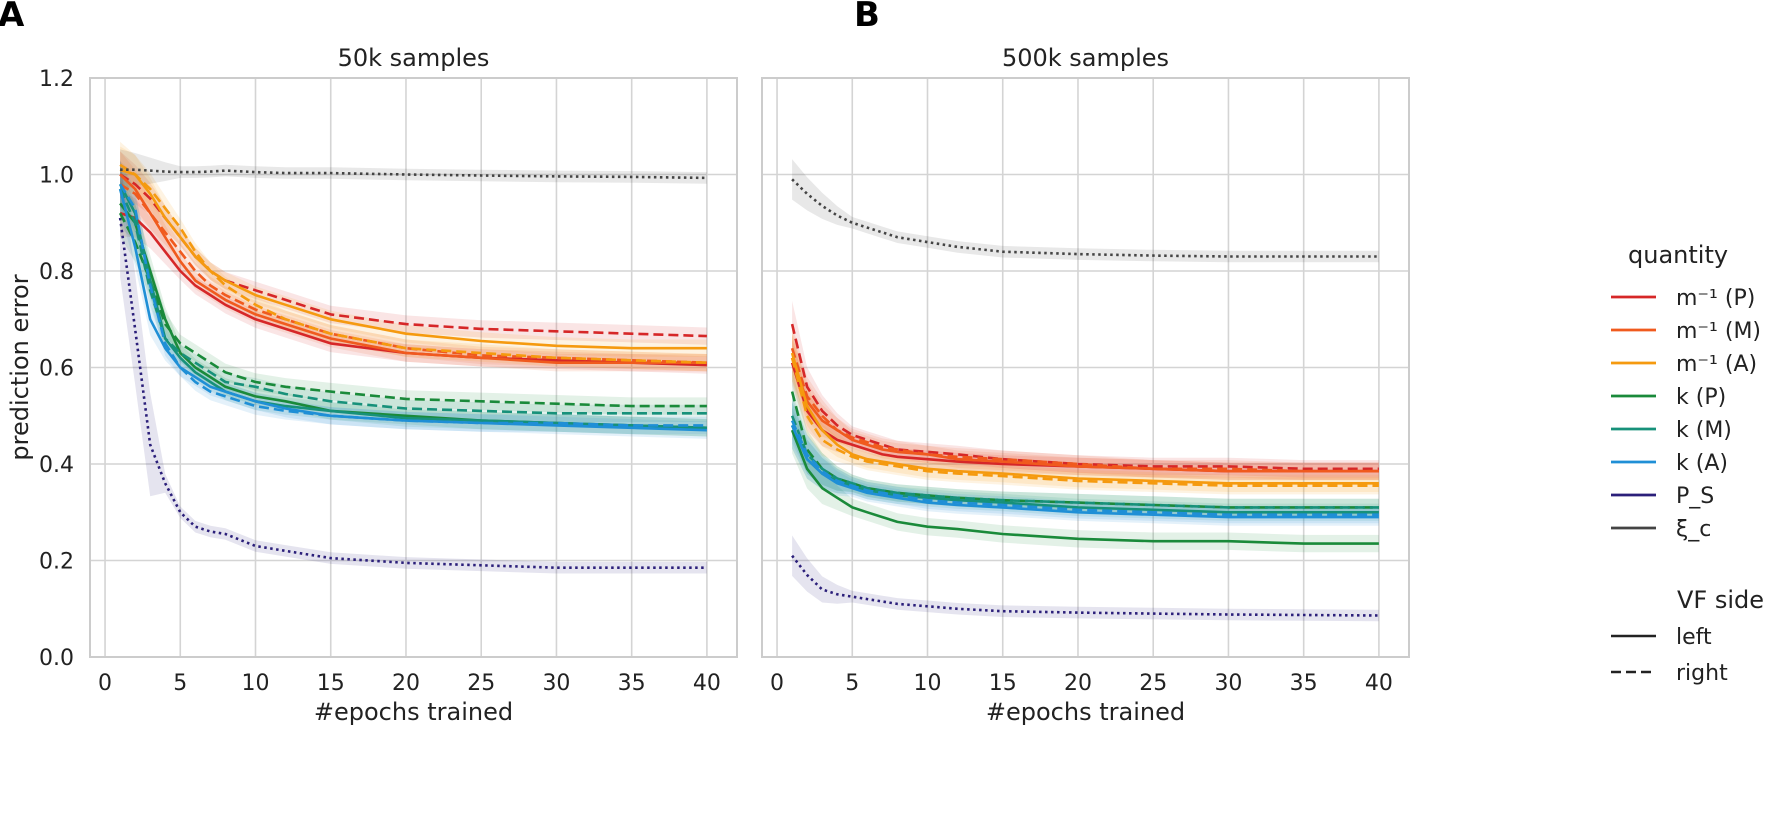 The height and width of the screenshot is (819, 1772). I want to click on y-tick-label: 1.2, so click(56, 79).